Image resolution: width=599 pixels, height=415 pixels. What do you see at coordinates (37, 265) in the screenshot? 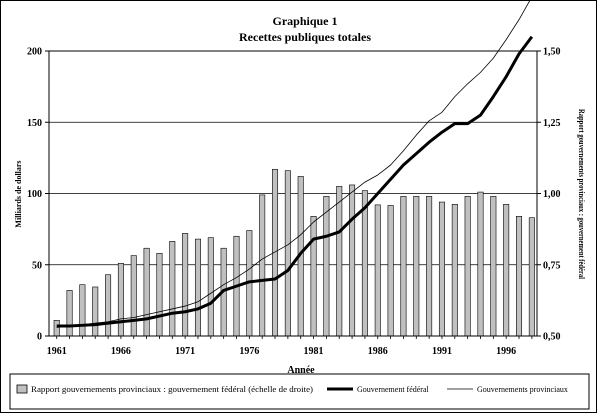
I see `y-left-tick-label: 50` at bounding box center [37, 265].